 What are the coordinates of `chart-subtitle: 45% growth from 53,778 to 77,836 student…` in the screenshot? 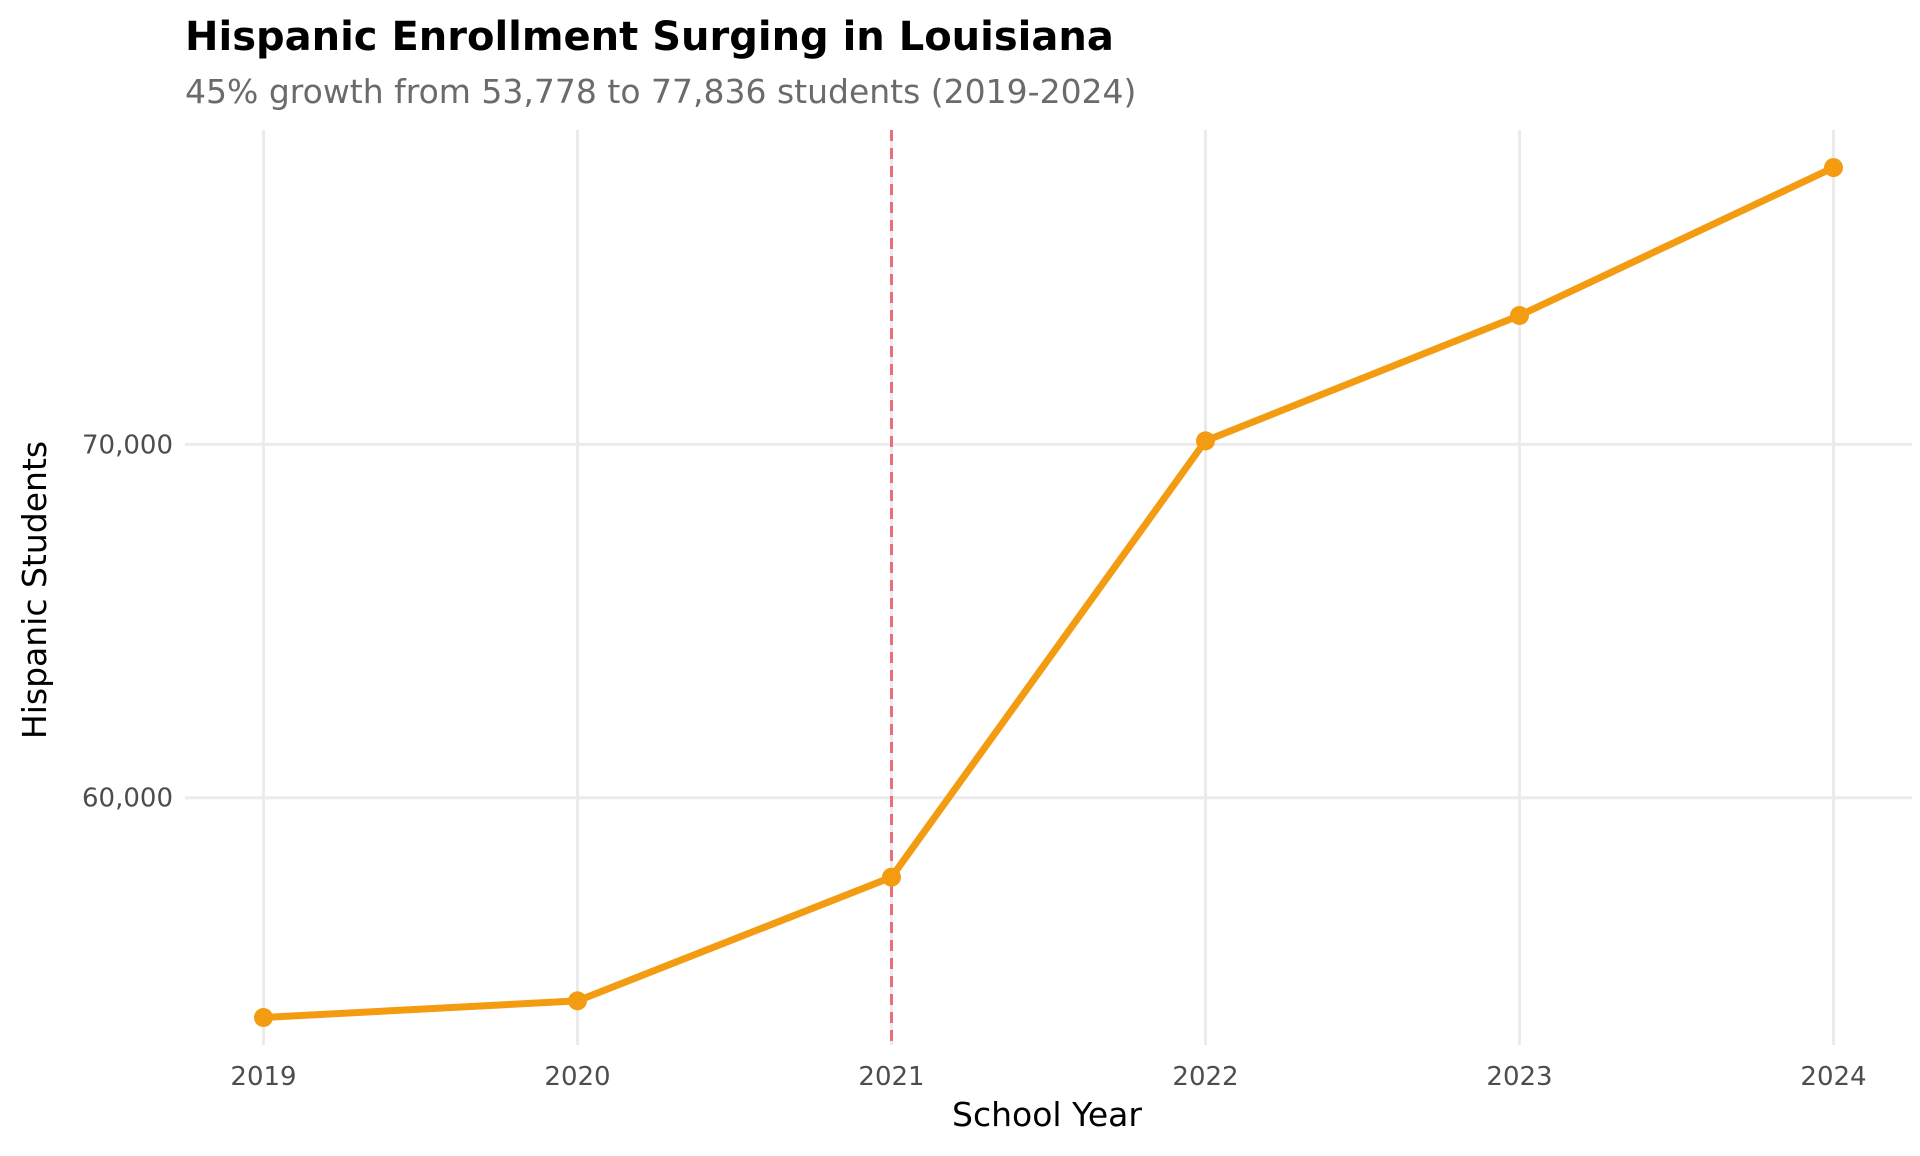 It's located at (660, 91).